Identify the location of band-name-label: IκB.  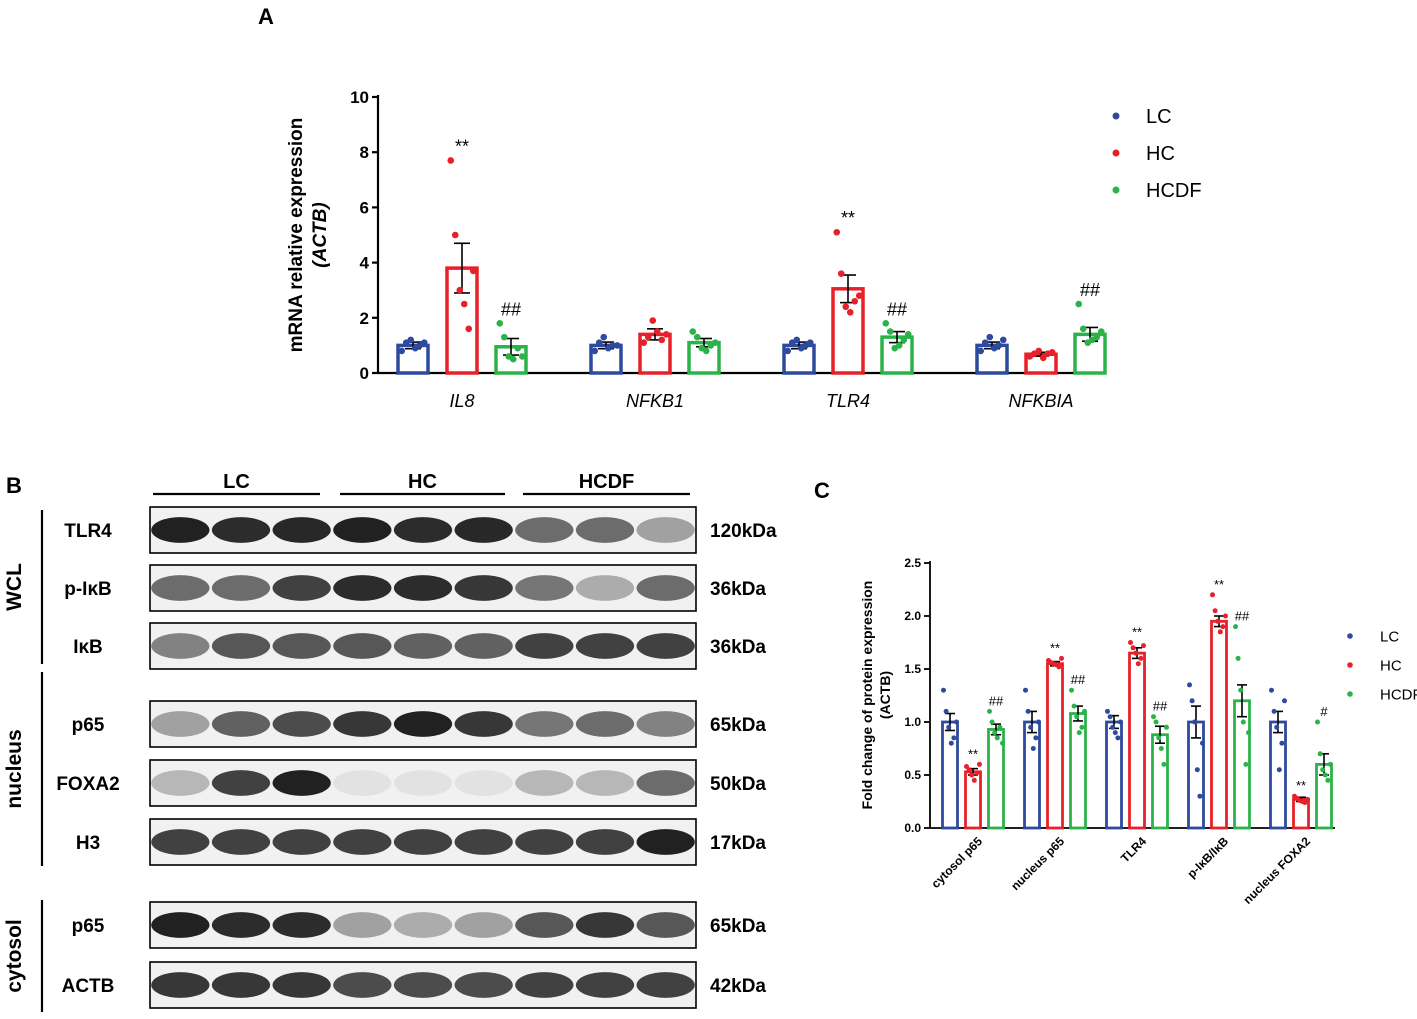
(88, 647).